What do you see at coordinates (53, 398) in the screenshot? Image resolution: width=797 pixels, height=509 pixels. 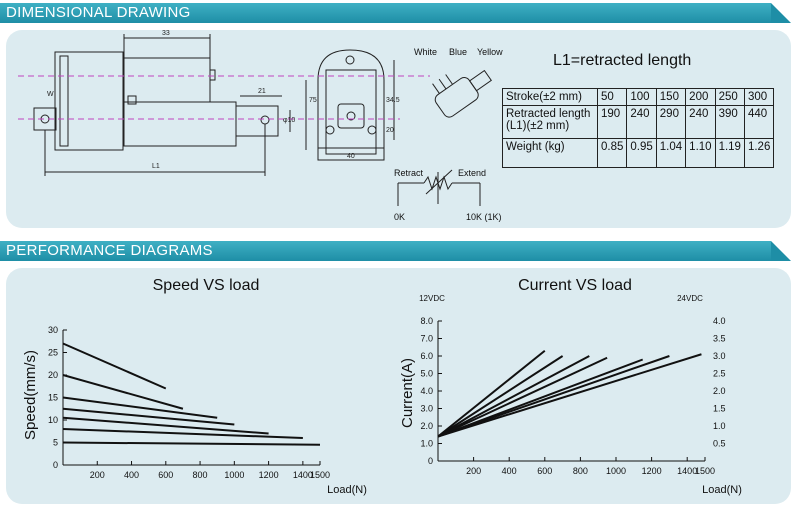 I see `y-tick-label: 15` at bounding box center [53, 398].